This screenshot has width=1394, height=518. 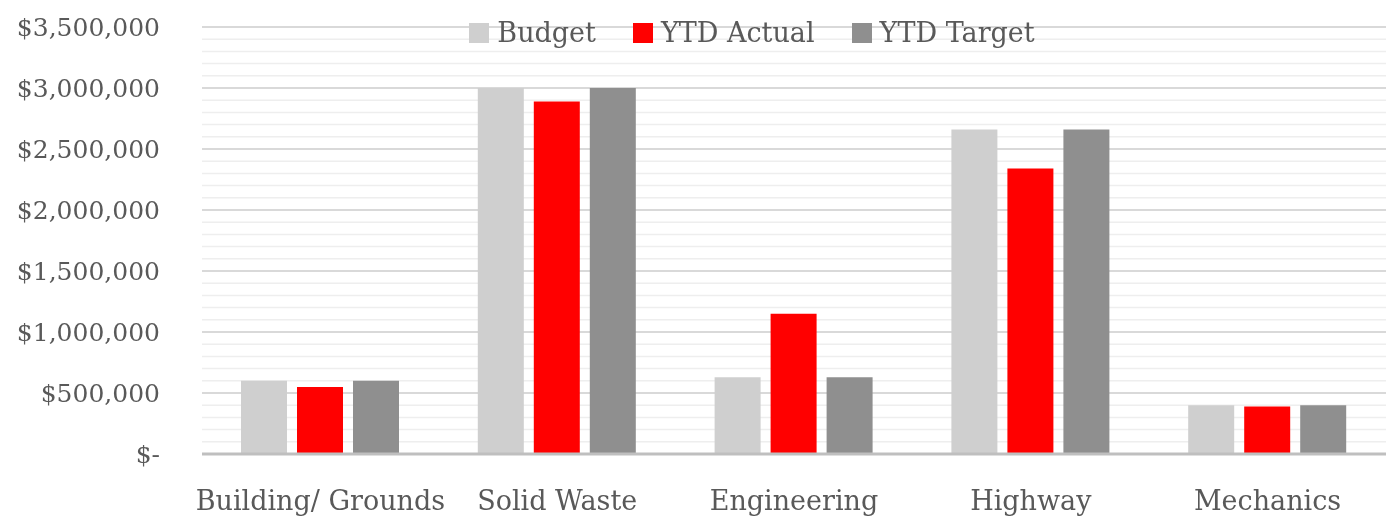 What do you see at coordinates (88, 149) in the screenshot?
I see `y-tick-label: $2,500,000` at bounding box center [88, 149].